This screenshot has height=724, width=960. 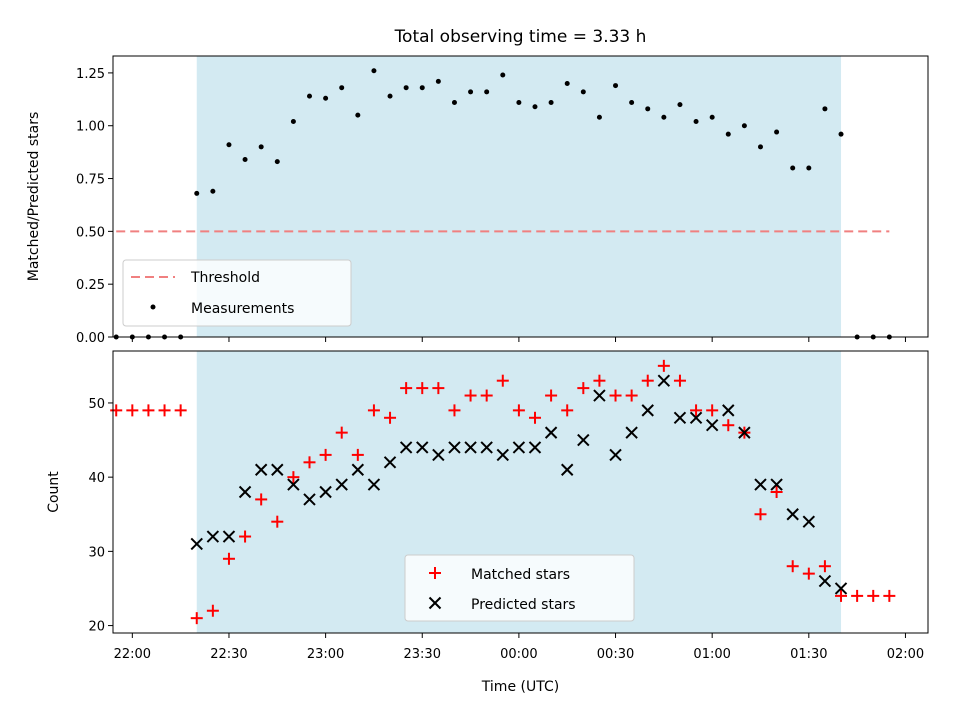 What do you see at coordinates (90, 180) in the screenshot?
I see `top-y-tick-label: 0.75` at bounding box center [90, 180].